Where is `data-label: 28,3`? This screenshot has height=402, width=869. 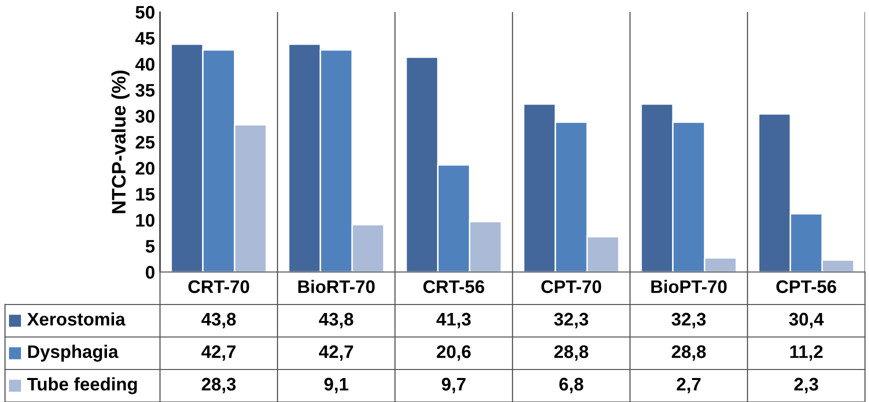
data-label: 28,3 is located at coordinates (219, 386).